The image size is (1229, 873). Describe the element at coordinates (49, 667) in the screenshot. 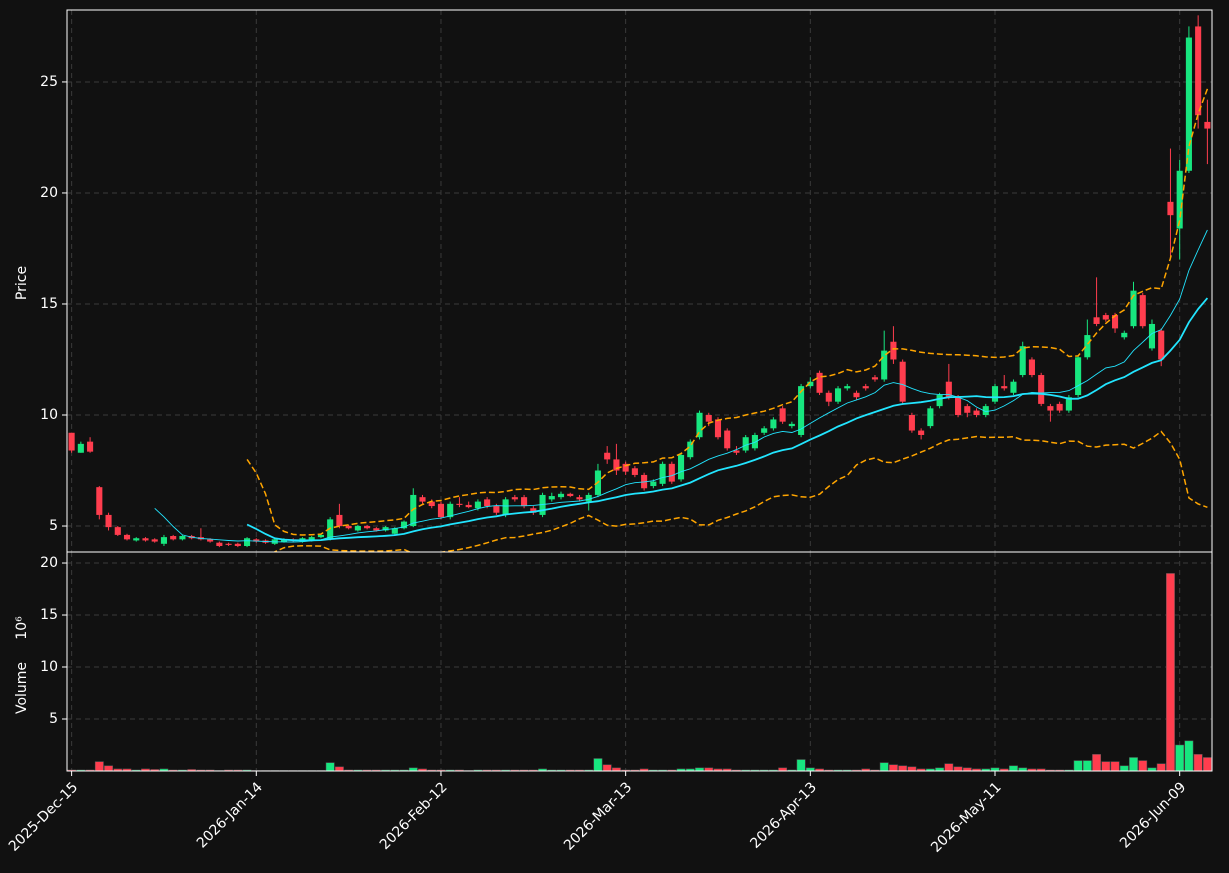

I see `y-tick-label: 10` at that location.